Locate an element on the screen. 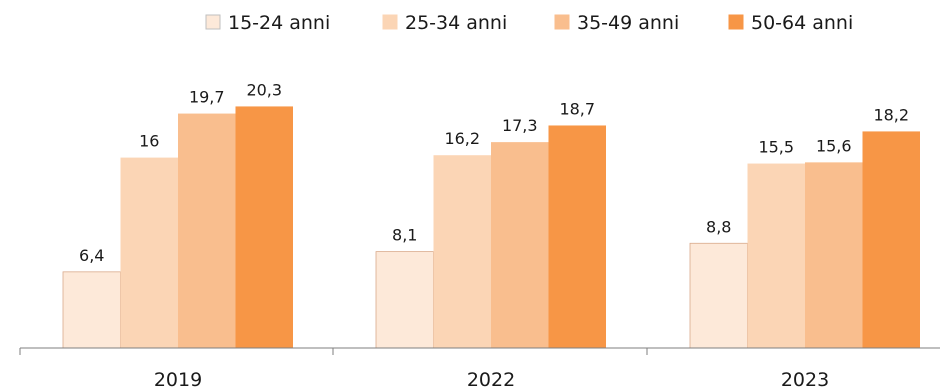  data-label: 20,3 is located at coordinates (264, 89).